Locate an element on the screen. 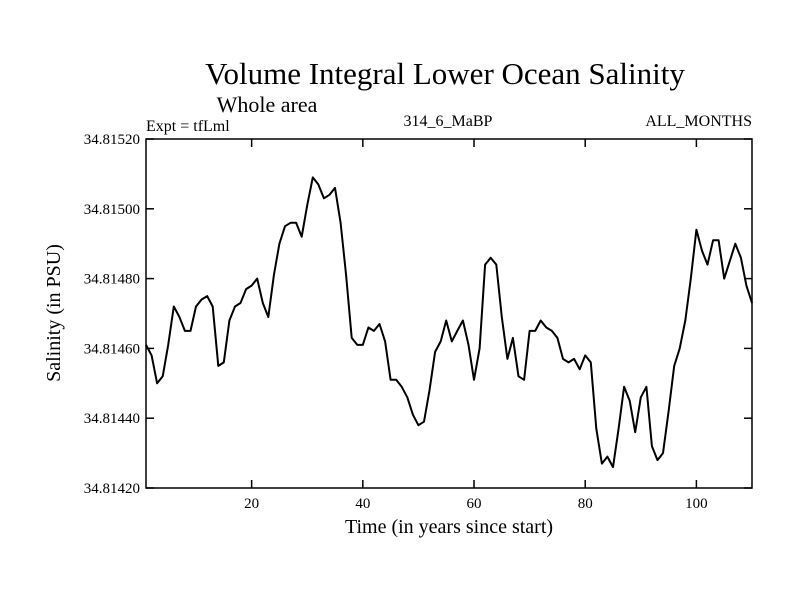 The height and width of the screenshot is (600, 800). y-tick-label: 34.81480 is located at coordinates (112, 280).